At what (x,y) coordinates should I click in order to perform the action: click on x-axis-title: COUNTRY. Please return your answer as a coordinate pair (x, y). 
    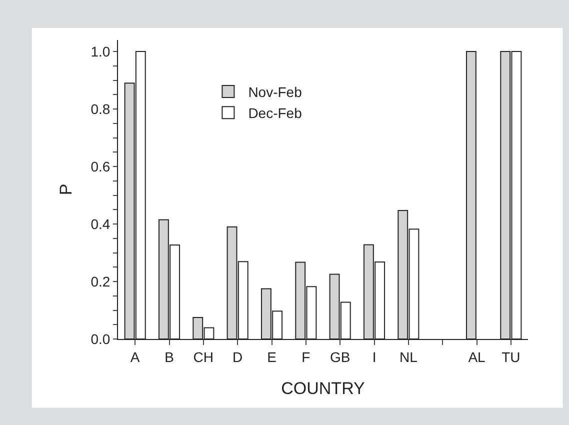
    Looking at the image, I should click on (323, 388).